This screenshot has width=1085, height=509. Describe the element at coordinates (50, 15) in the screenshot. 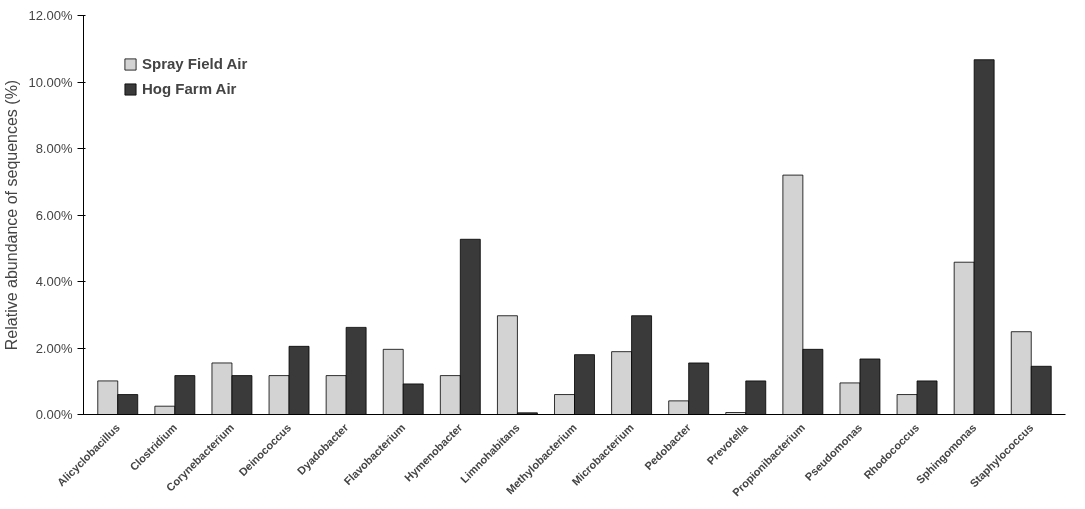

I see `y-tick-label: 12.00%` at that location.